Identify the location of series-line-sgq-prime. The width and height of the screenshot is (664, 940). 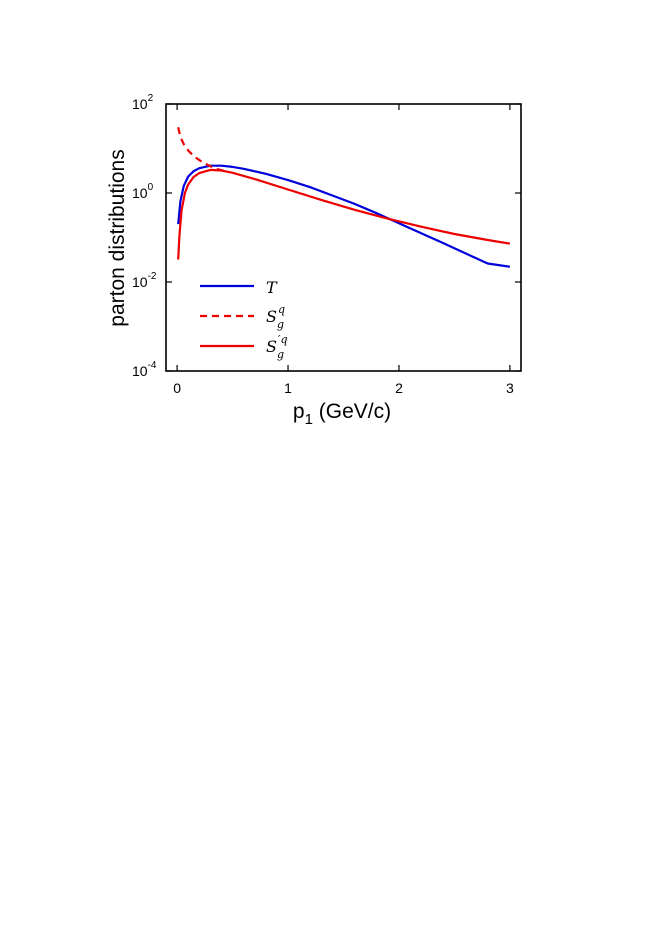
(344, 214).